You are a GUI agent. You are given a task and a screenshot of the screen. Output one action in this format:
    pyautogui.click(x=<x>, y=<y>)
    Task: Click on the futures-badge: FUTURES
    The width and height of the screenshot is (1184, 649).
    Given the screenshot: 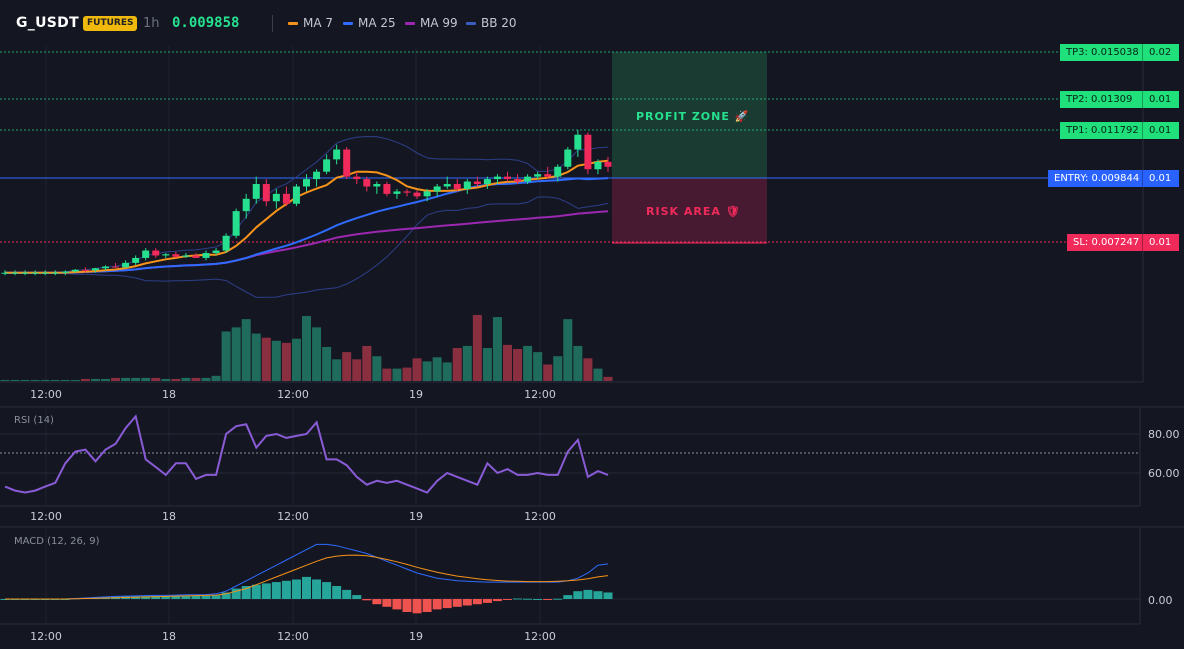 What is the action you would take?
    pyautogui.click(x=110, y=23)
    